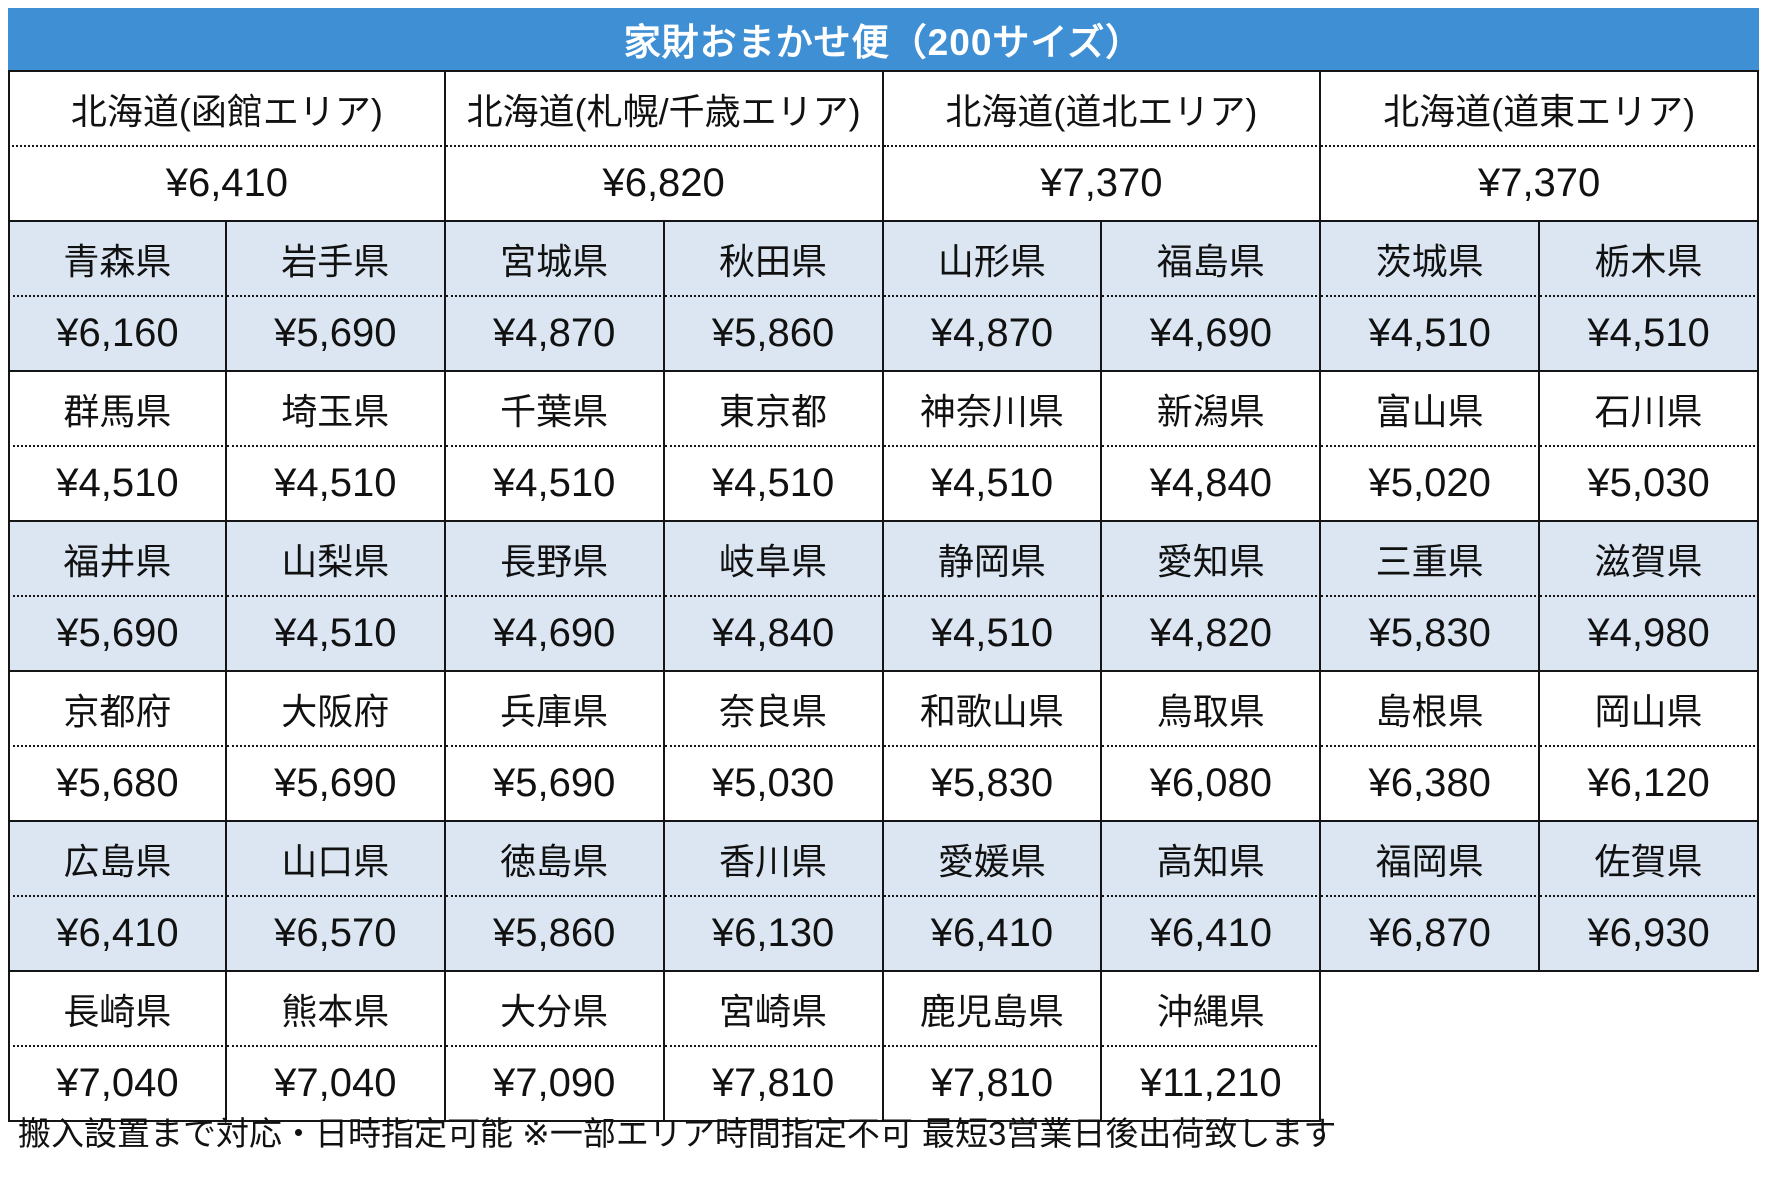 The width and height of the screenshot is (1767, 1204). Describe the element at coordinates (993, 409) in the screenshot. I see `prefecture-name-cell: 神奈川県` at that location.